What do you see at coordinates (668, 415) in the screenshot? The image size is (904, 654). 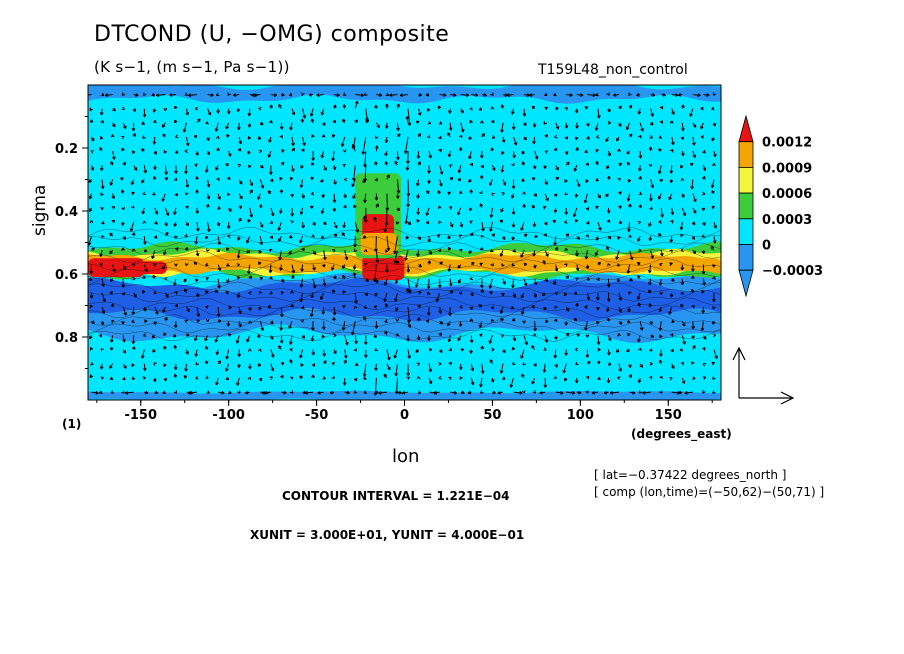 I see `x-tick-label: 150` at bounding box center [668, 415].